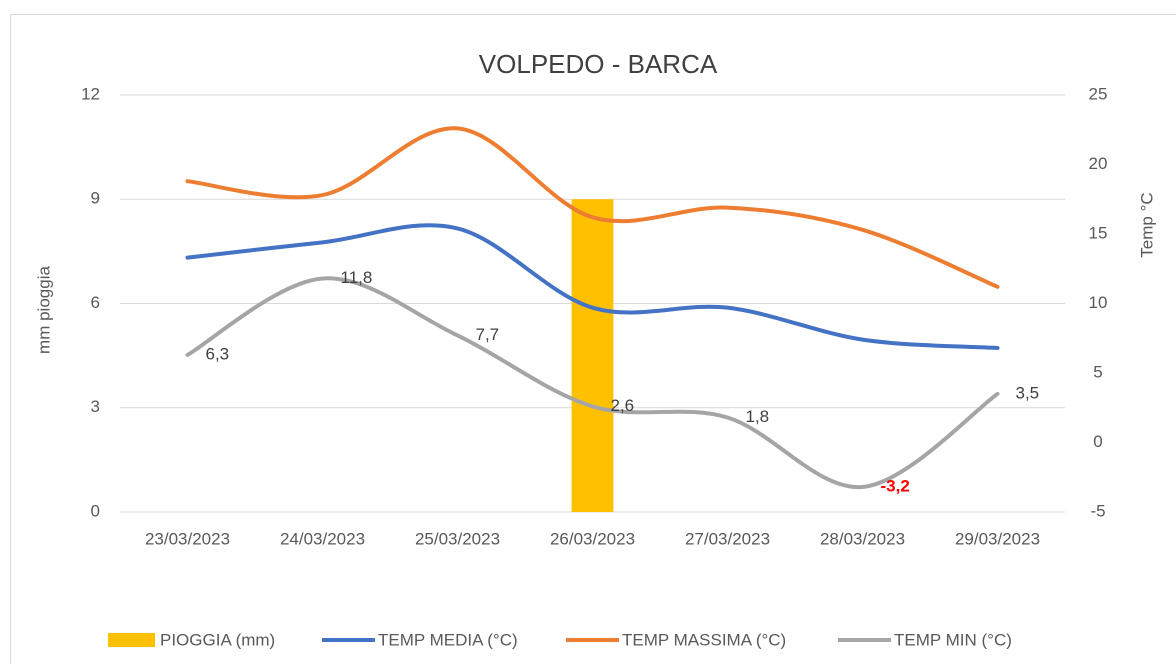 This screenshot has height=669, width=1176. I want to click on data-label: 7,7, so click(488, 334).